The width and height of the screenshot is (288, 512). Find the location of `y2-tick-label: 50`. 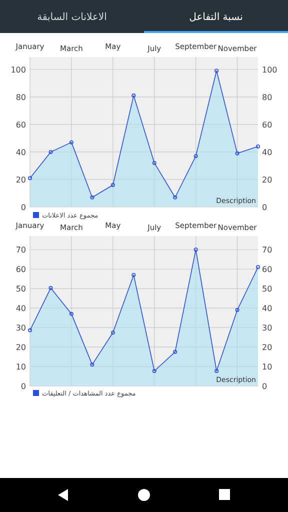

y2-tick-label: 50 is located at coordinates (267, 289).